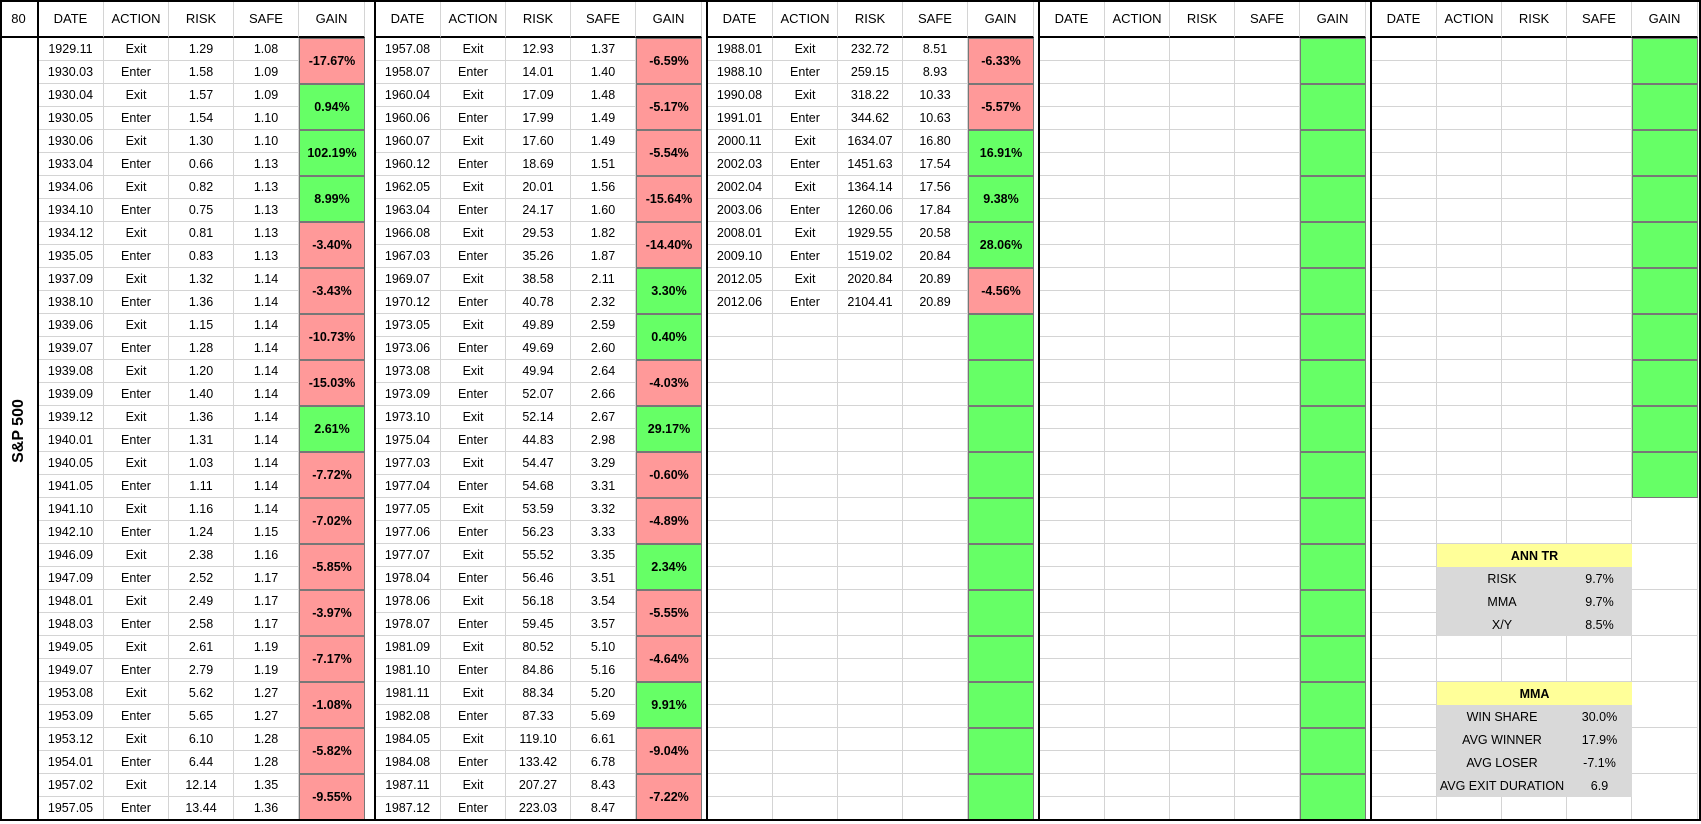  Describe the element at coordinates (266, 670) in the screenshot. I see `safe-cell: 1.19` at that location.